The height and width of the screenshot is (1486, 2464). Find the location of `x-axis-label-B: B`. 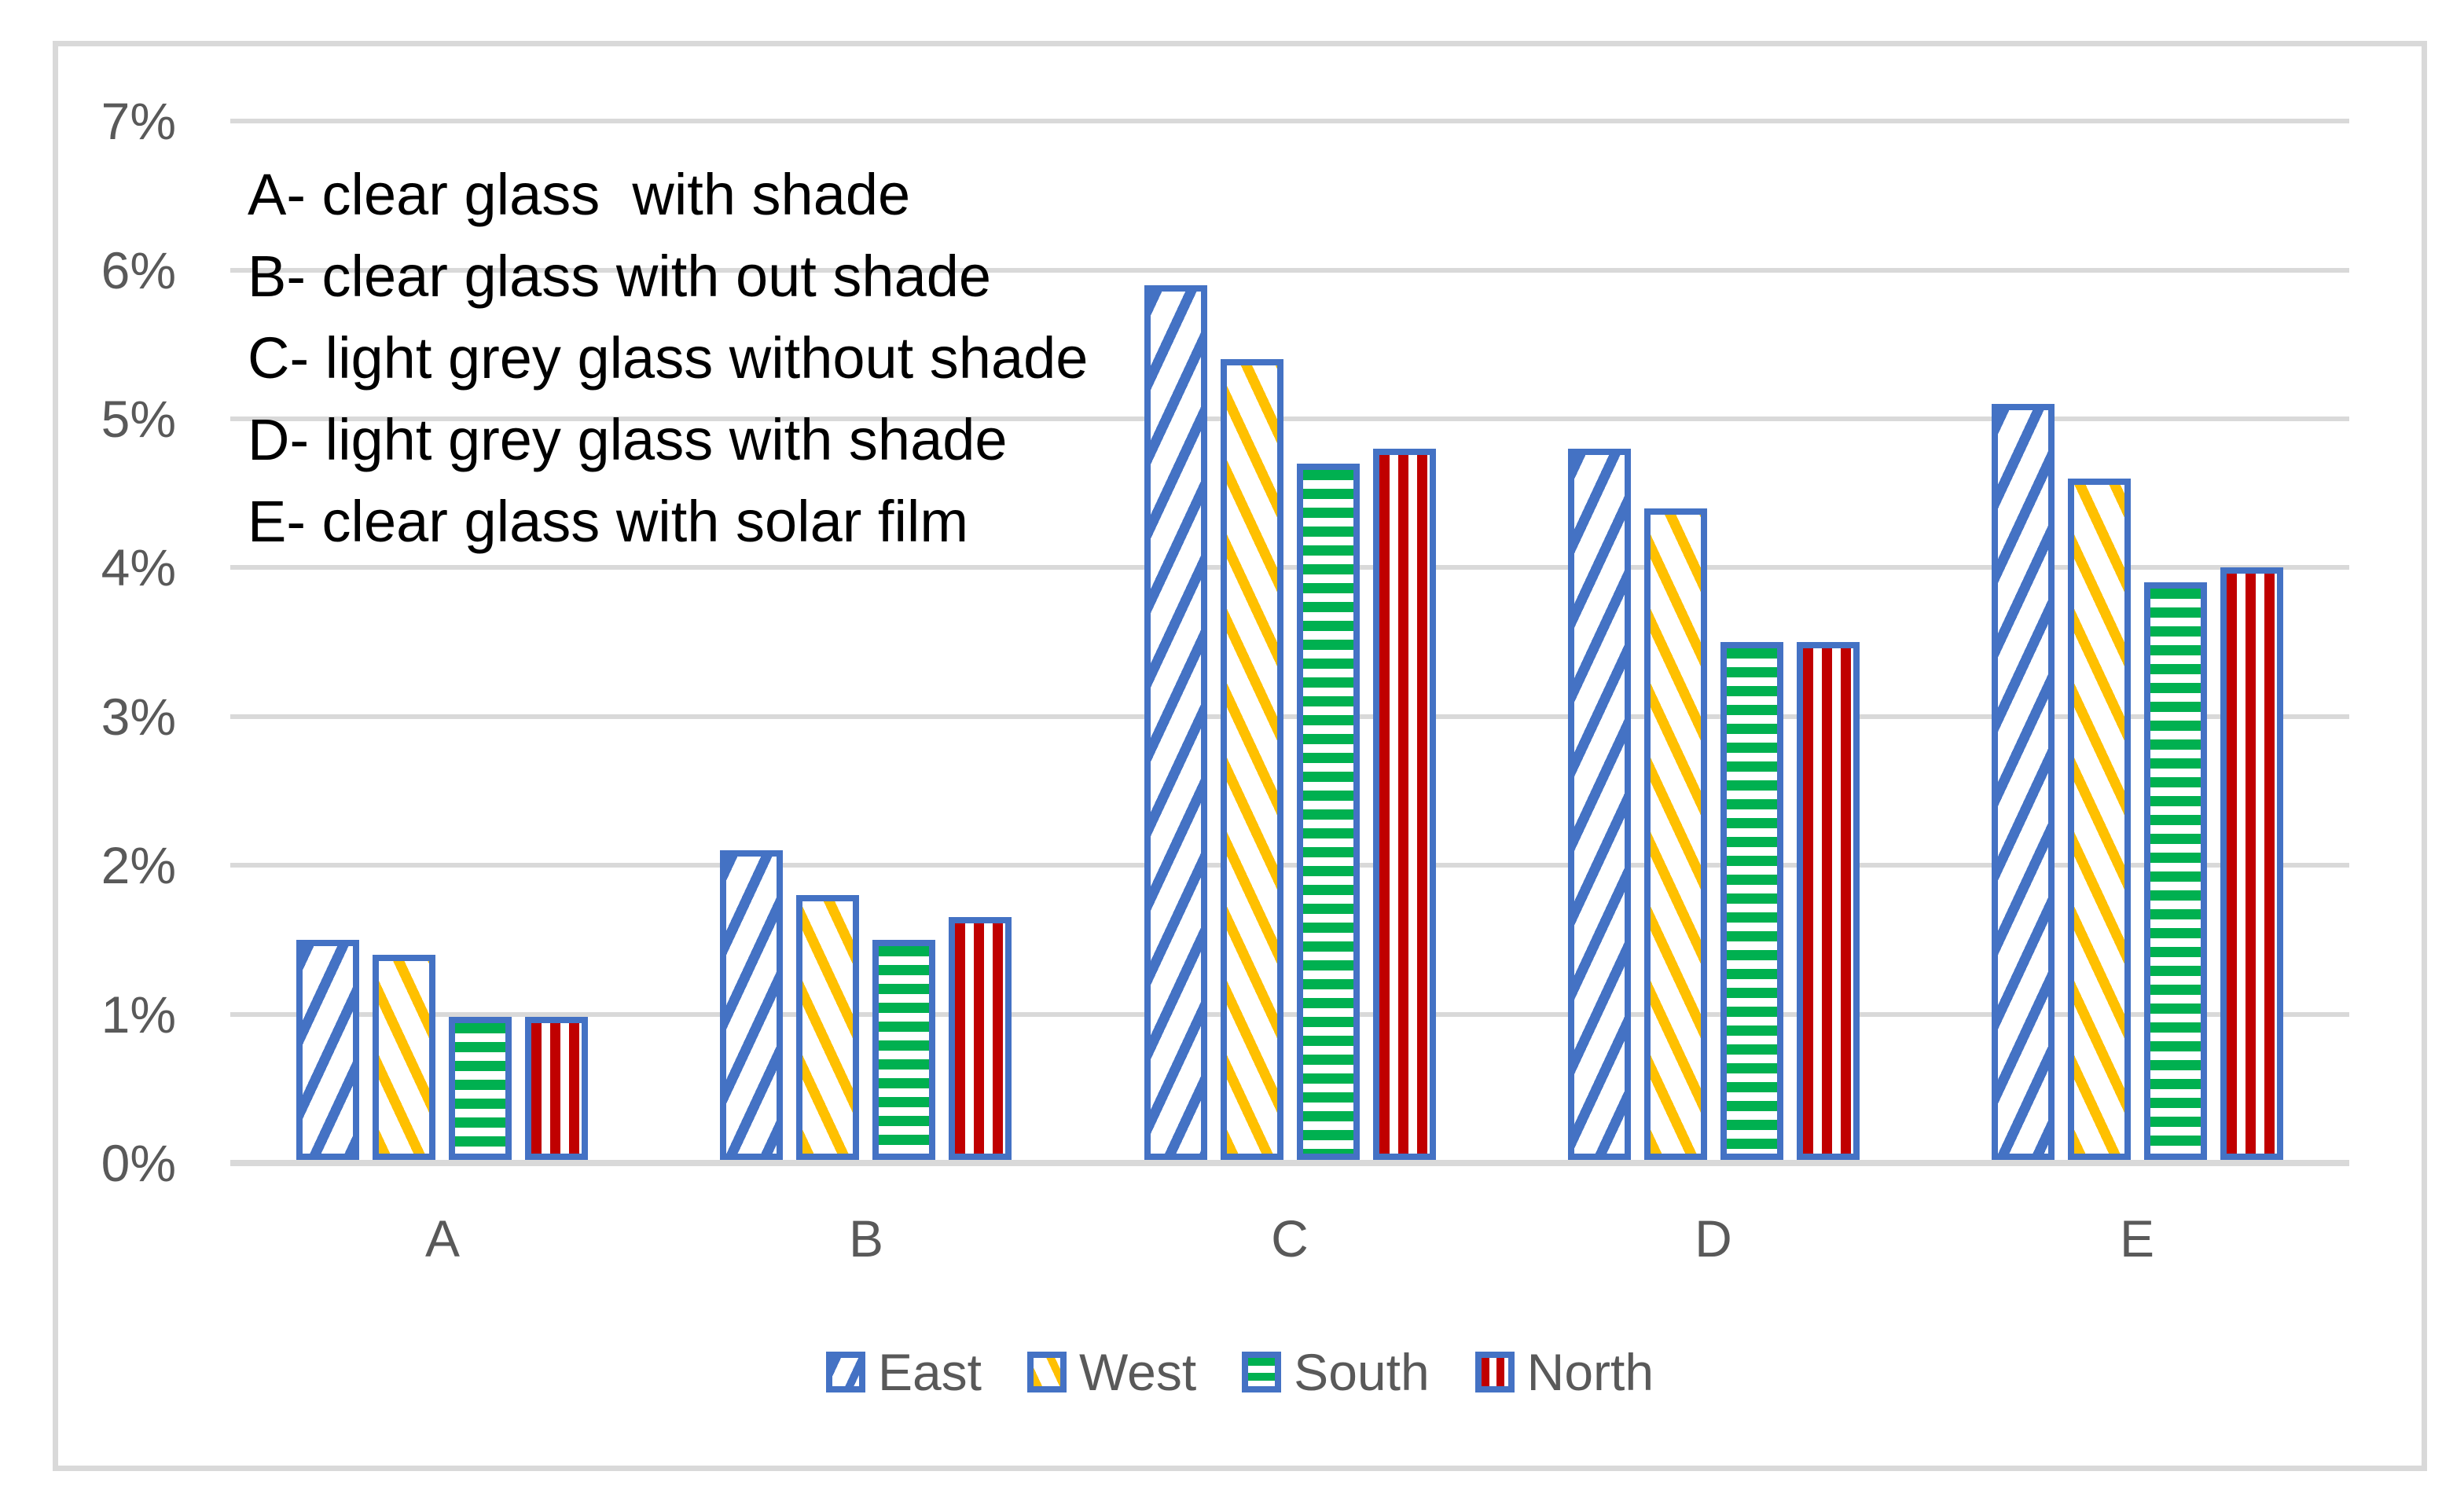

x-axis-label-B: B is located at coordinates (866, 1238).